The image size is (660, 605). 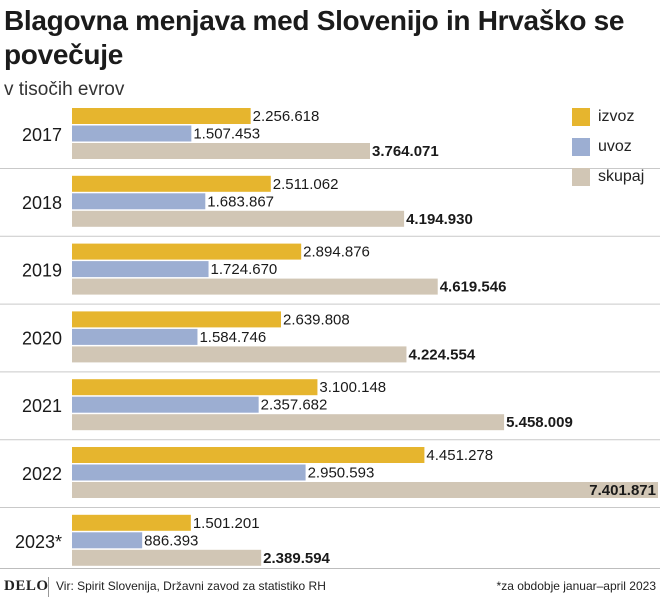 I want to click on data-label-skupaj: 5.458.009, so click(x=539, y=422).